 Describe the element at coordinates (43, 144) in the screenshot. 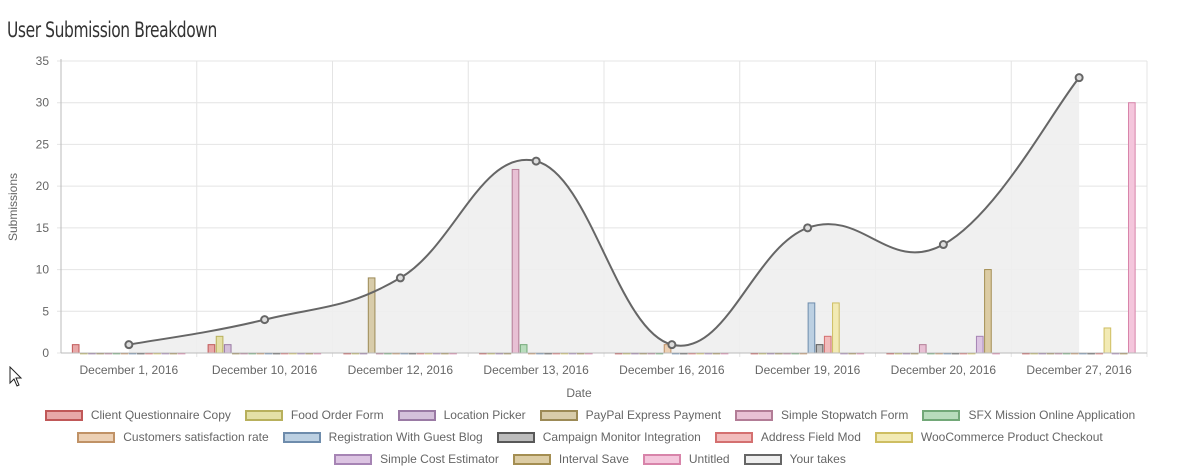

I see `y-tick-label: 25` at that location.